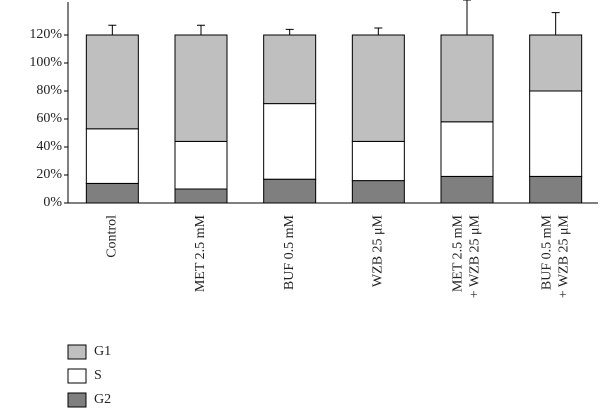 This screenshot has height=412, width=600. What do you see at coordinates (98, 375) in the screenshot?
I see `legend-label: S` at bounding box center [98, 375].